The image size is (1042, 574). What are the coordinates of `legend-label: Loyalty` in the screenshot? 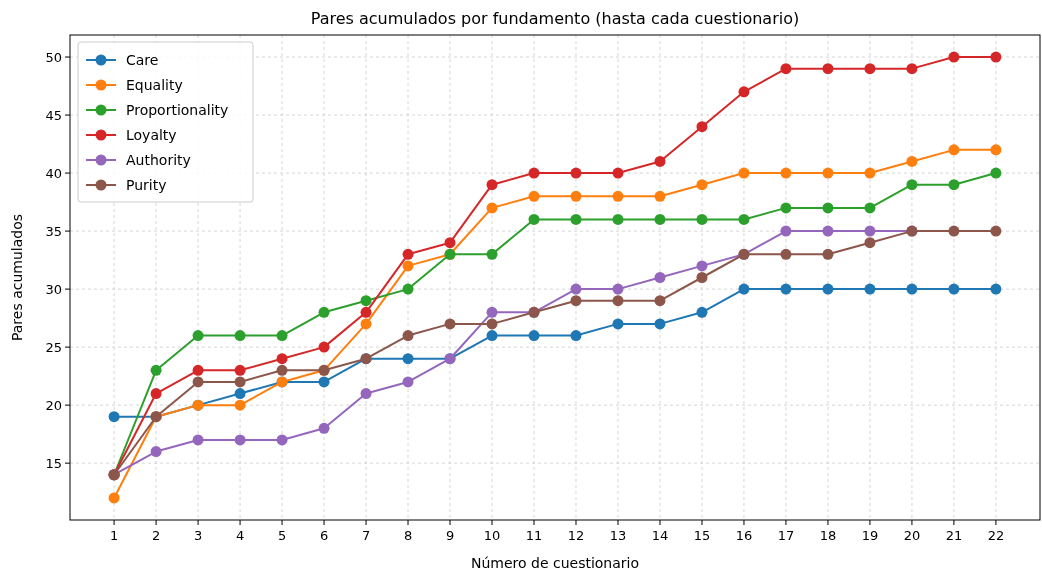 It's located at (151, 135).